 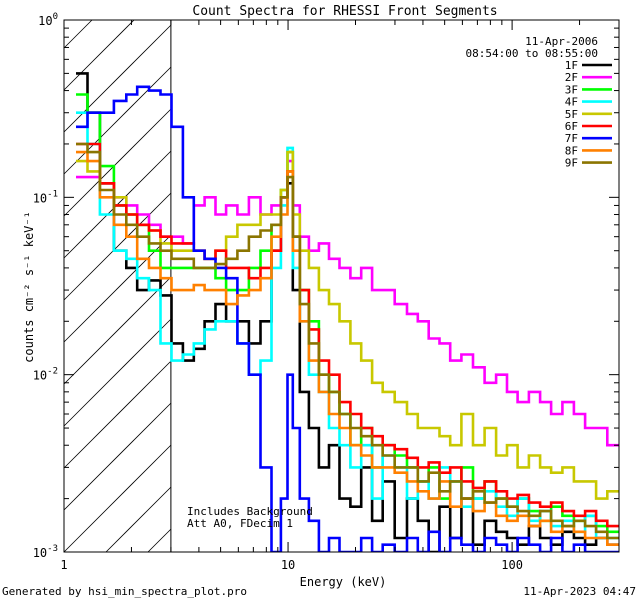 I want to click on legend-label-8F: 8F, so click(x=571, y=150).